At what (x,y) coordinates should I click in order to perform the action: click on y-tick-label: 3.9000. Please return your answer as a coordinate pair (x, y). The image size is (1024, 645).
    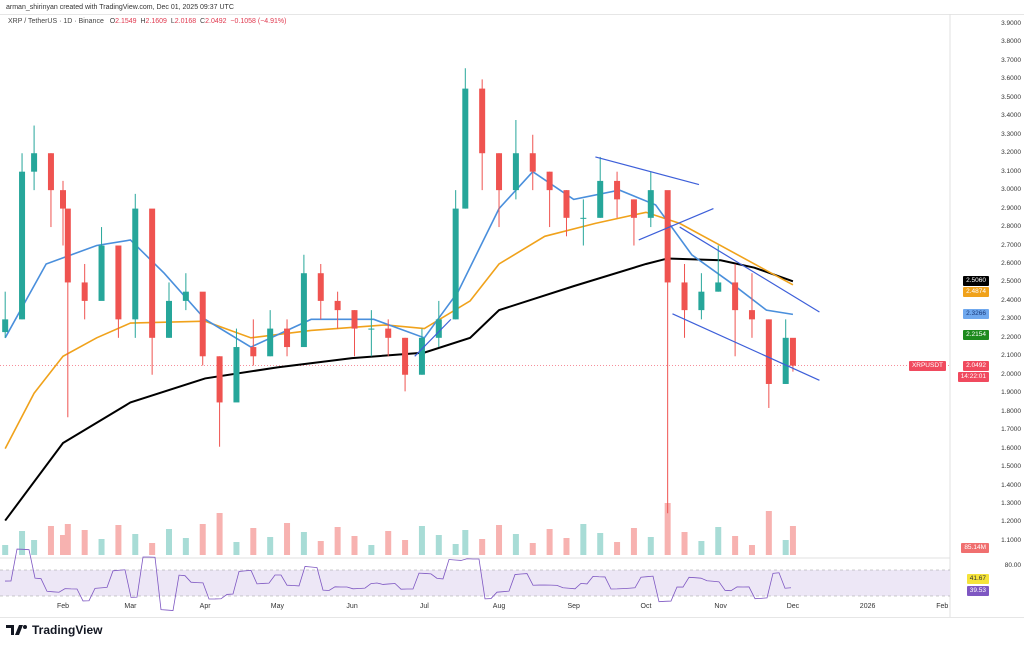
    Looking at the image, I should click on (1011, 23).